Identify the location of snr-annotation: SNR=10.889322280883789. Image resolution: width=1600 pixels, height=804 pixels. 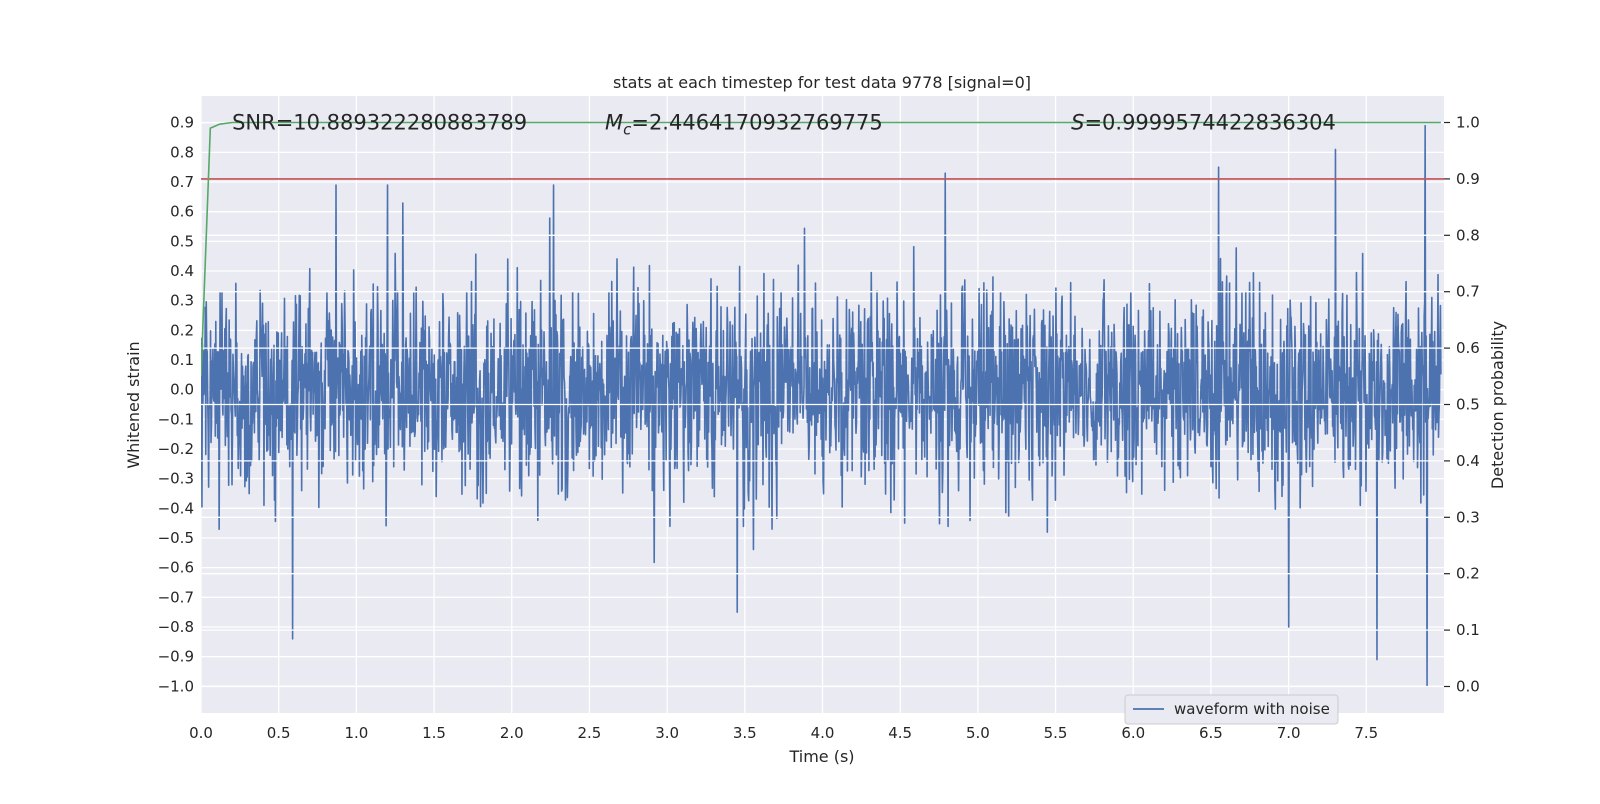
(379, 123).